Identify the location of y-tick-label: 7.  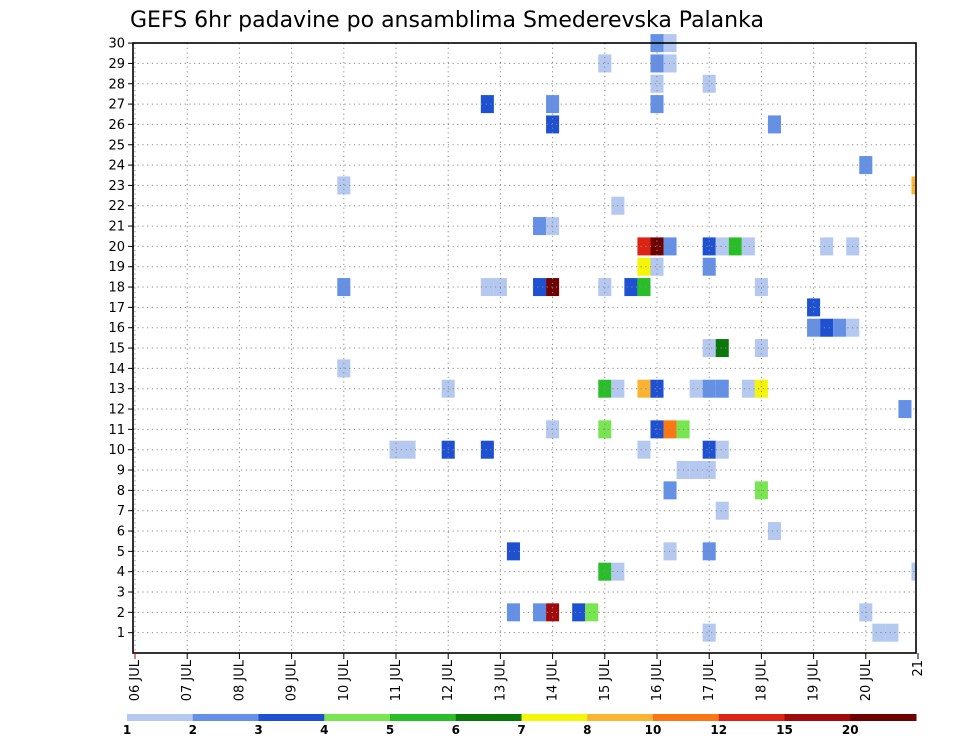
(121, 511).